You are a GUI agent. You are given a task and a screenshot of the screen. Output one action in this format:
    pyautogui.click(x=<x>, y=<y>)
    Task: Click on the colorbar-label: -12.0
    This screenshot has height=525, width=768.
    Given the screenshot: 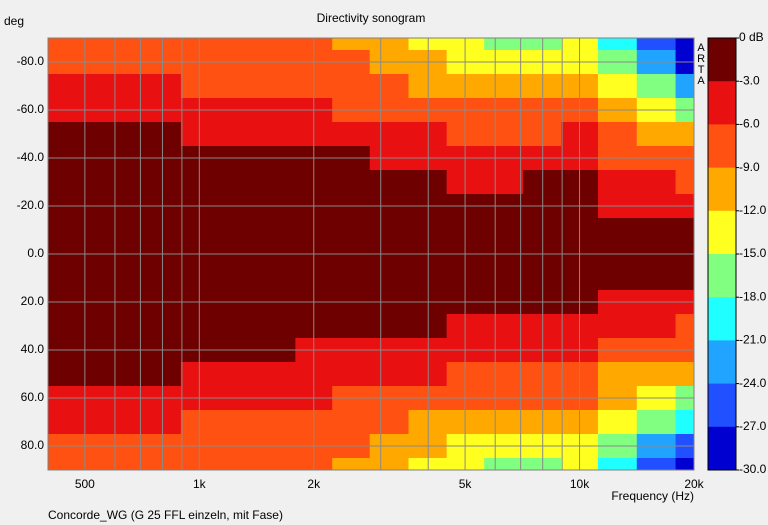 What is the action you would take?
    pyautogui.click(x=753, y=210)
    